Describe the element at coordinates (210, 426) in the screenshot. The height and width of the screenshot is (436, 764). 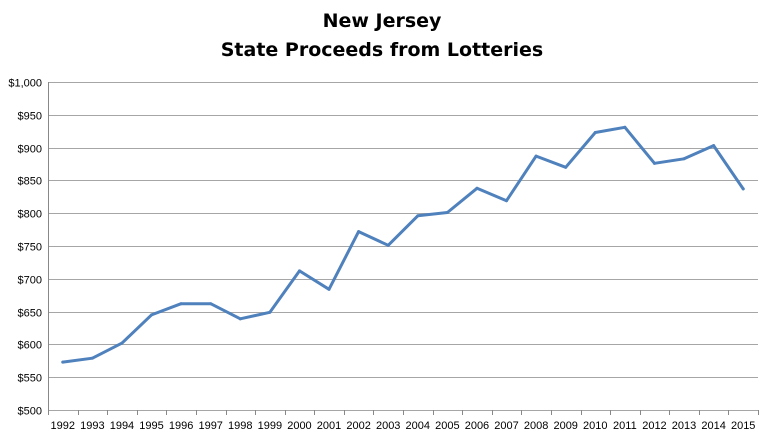
I see `x-tick-label: 1997` at that location.